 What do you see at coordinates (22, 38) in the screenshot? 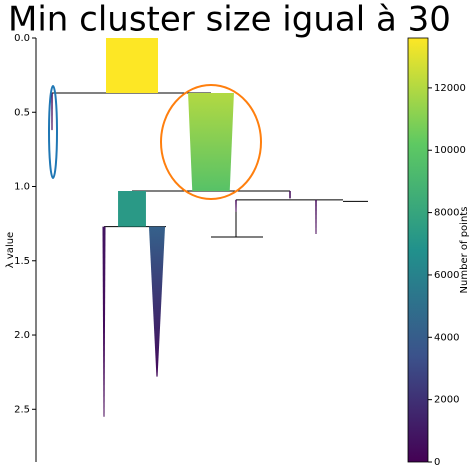
I see `y-tick-label: 0.0` at bounding box center [22, 38].